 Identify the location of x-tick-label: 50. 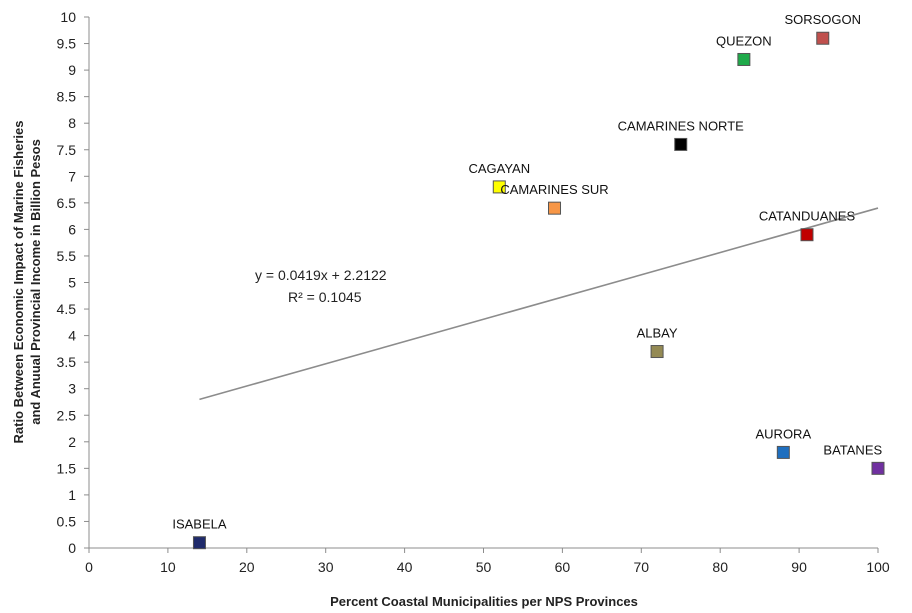
(484, 567).